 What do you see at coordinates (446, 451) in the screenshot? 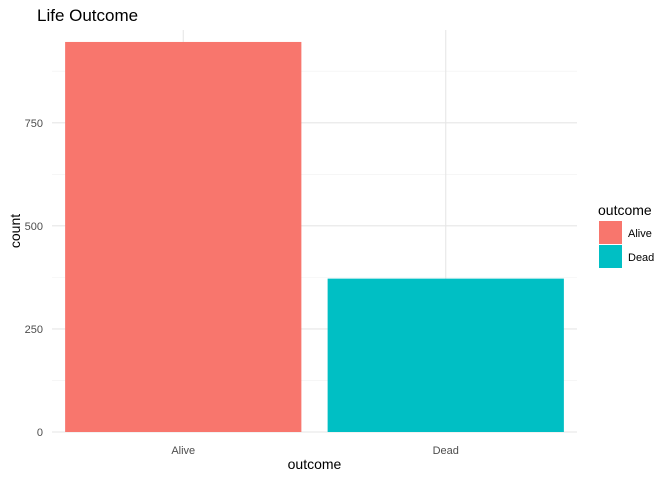
I see `x-tick-label: Dead` at bounding box center [446, 451].